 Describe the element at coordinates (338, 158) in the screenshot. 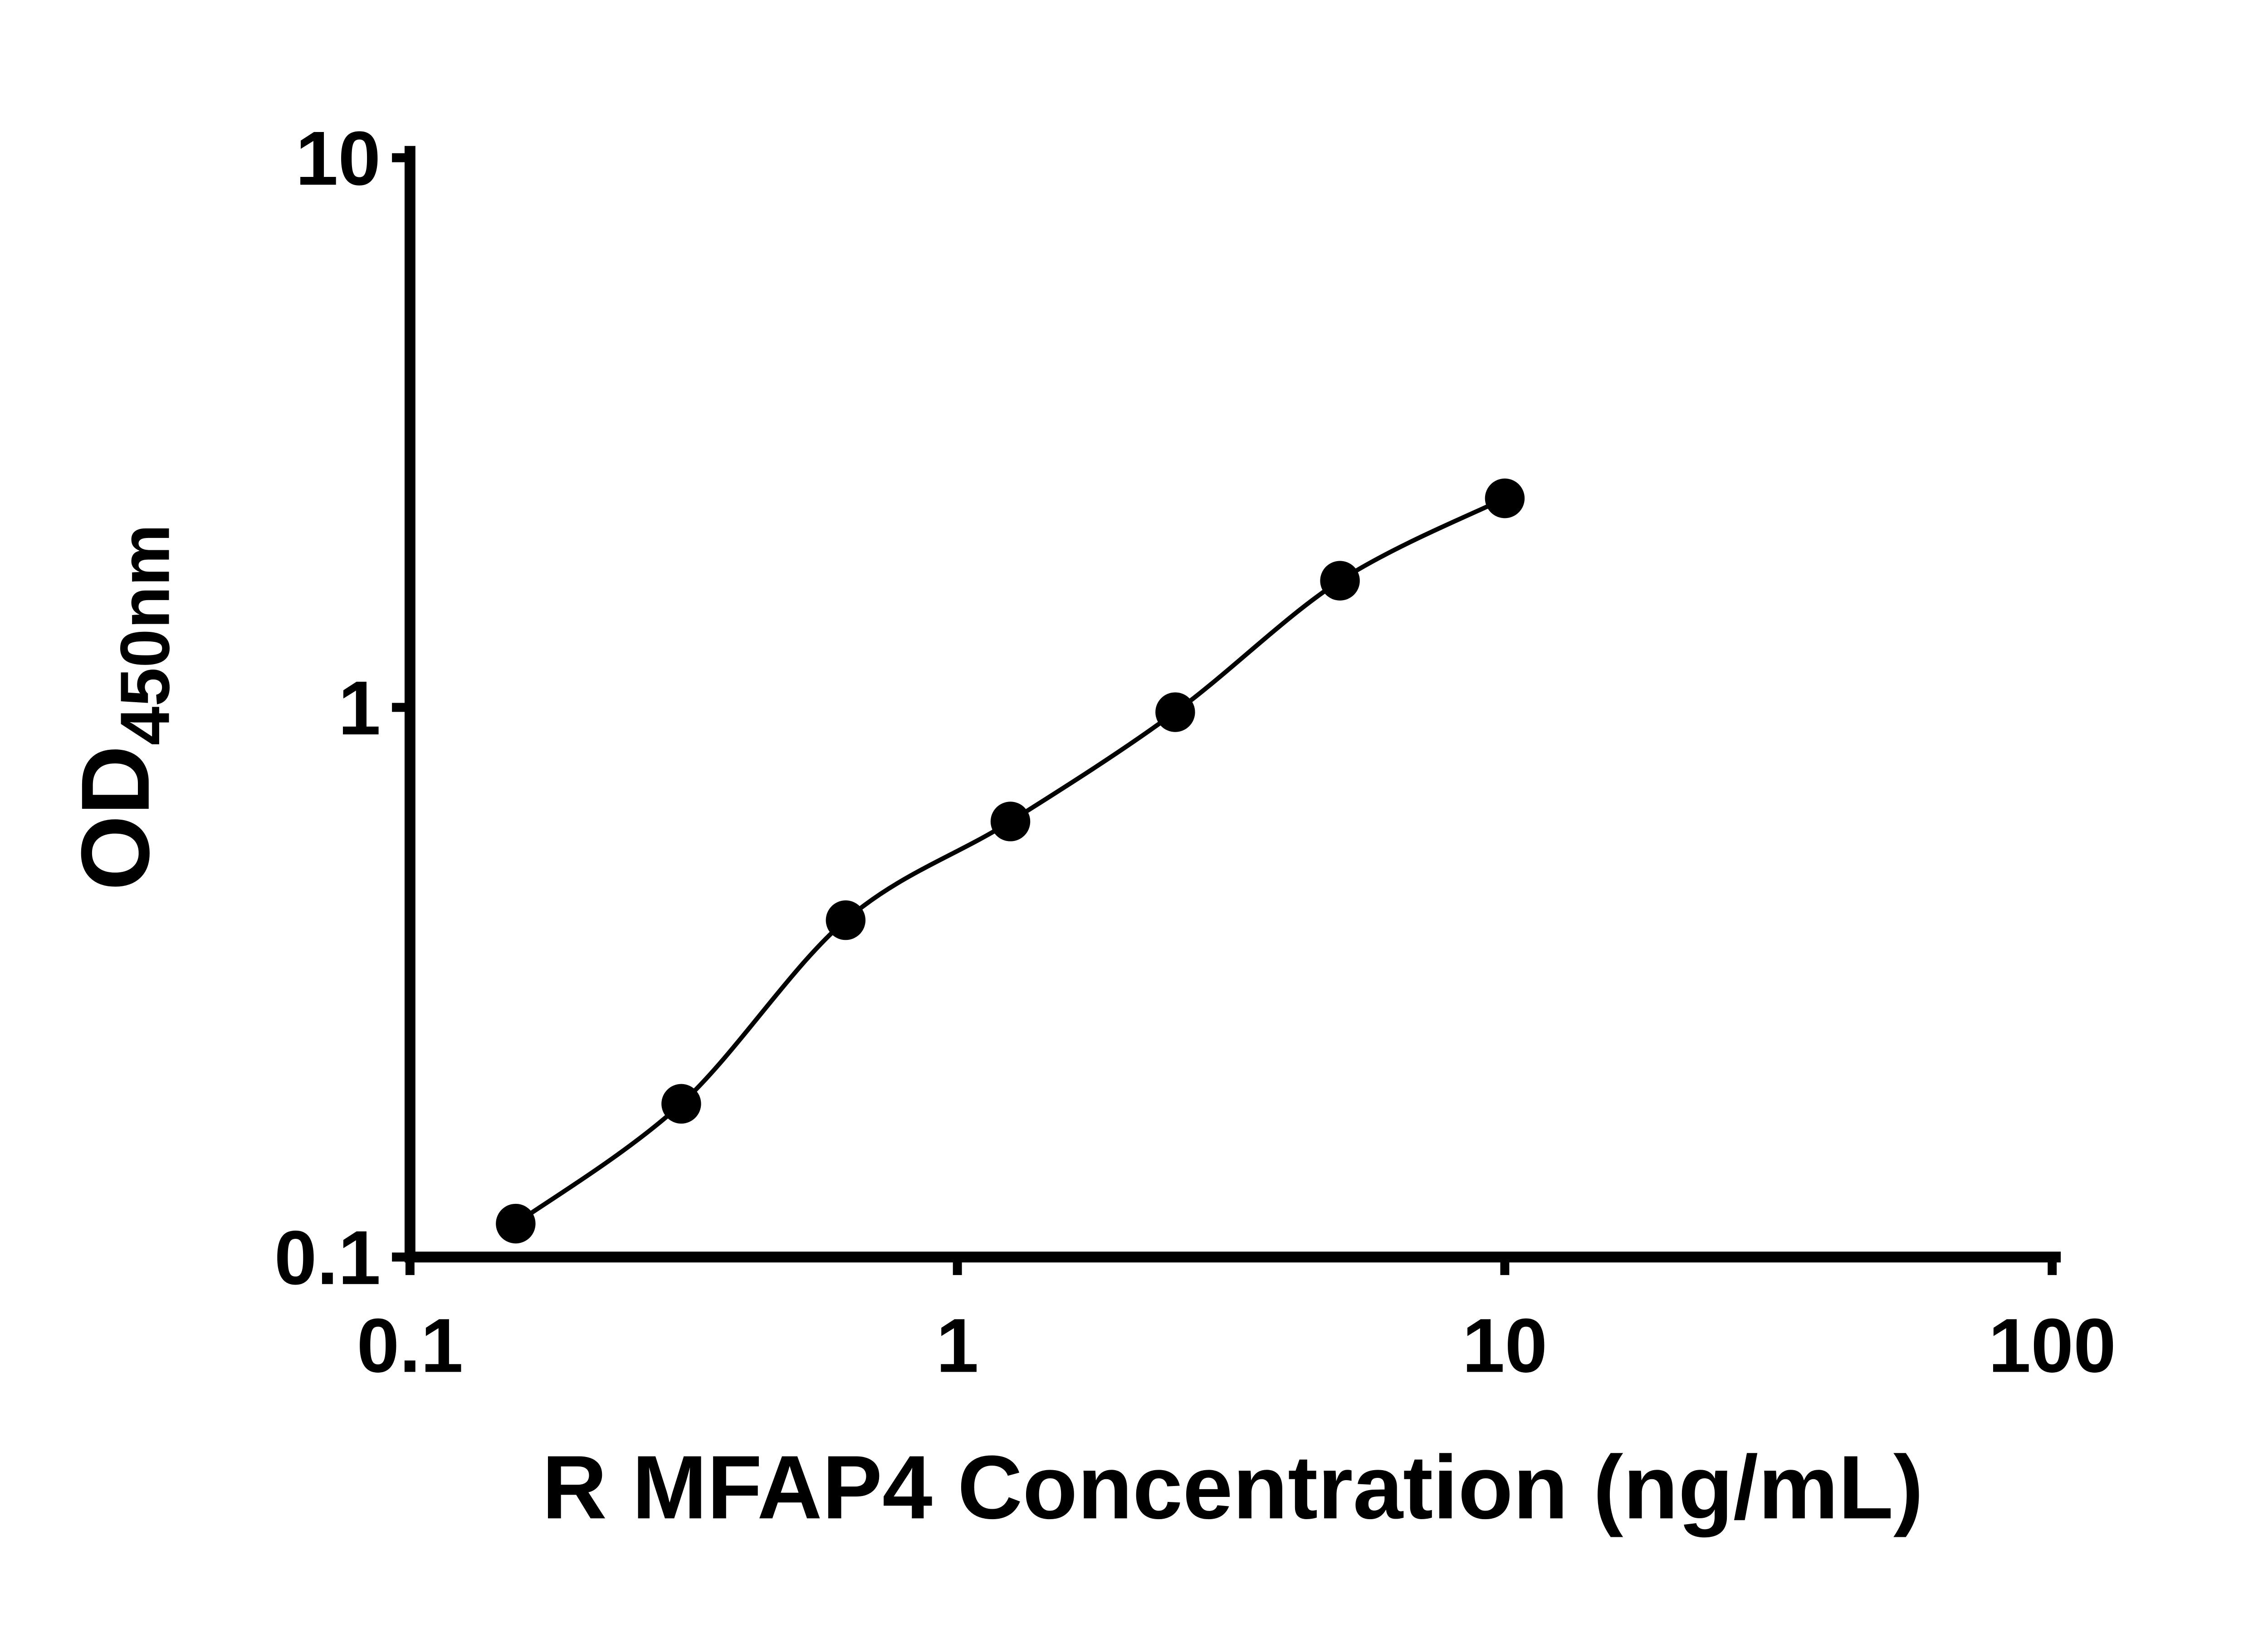

I see `y-tick-label: 10` at that location.